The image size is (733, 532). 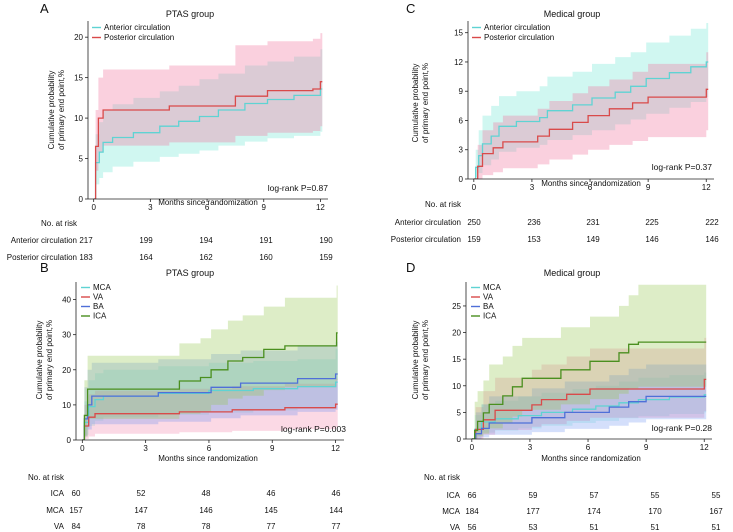 I want to click on risk-count: 144, so click(x=336, y=510).